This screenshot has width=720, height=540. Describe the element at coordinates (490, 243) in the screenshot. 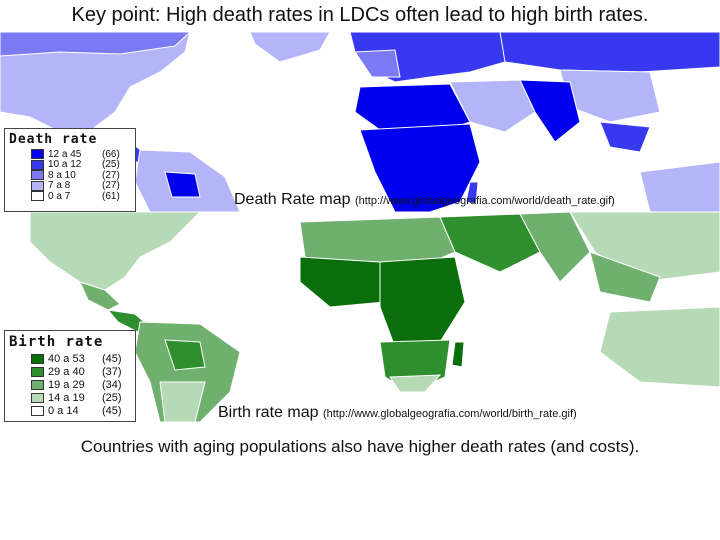

I see `map-middle-east` at that location.